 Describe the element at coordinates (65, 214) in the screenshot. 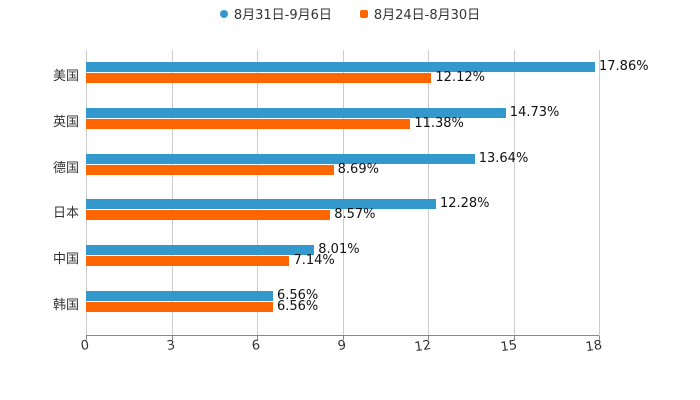

I see `category-label: 日本` at that location.